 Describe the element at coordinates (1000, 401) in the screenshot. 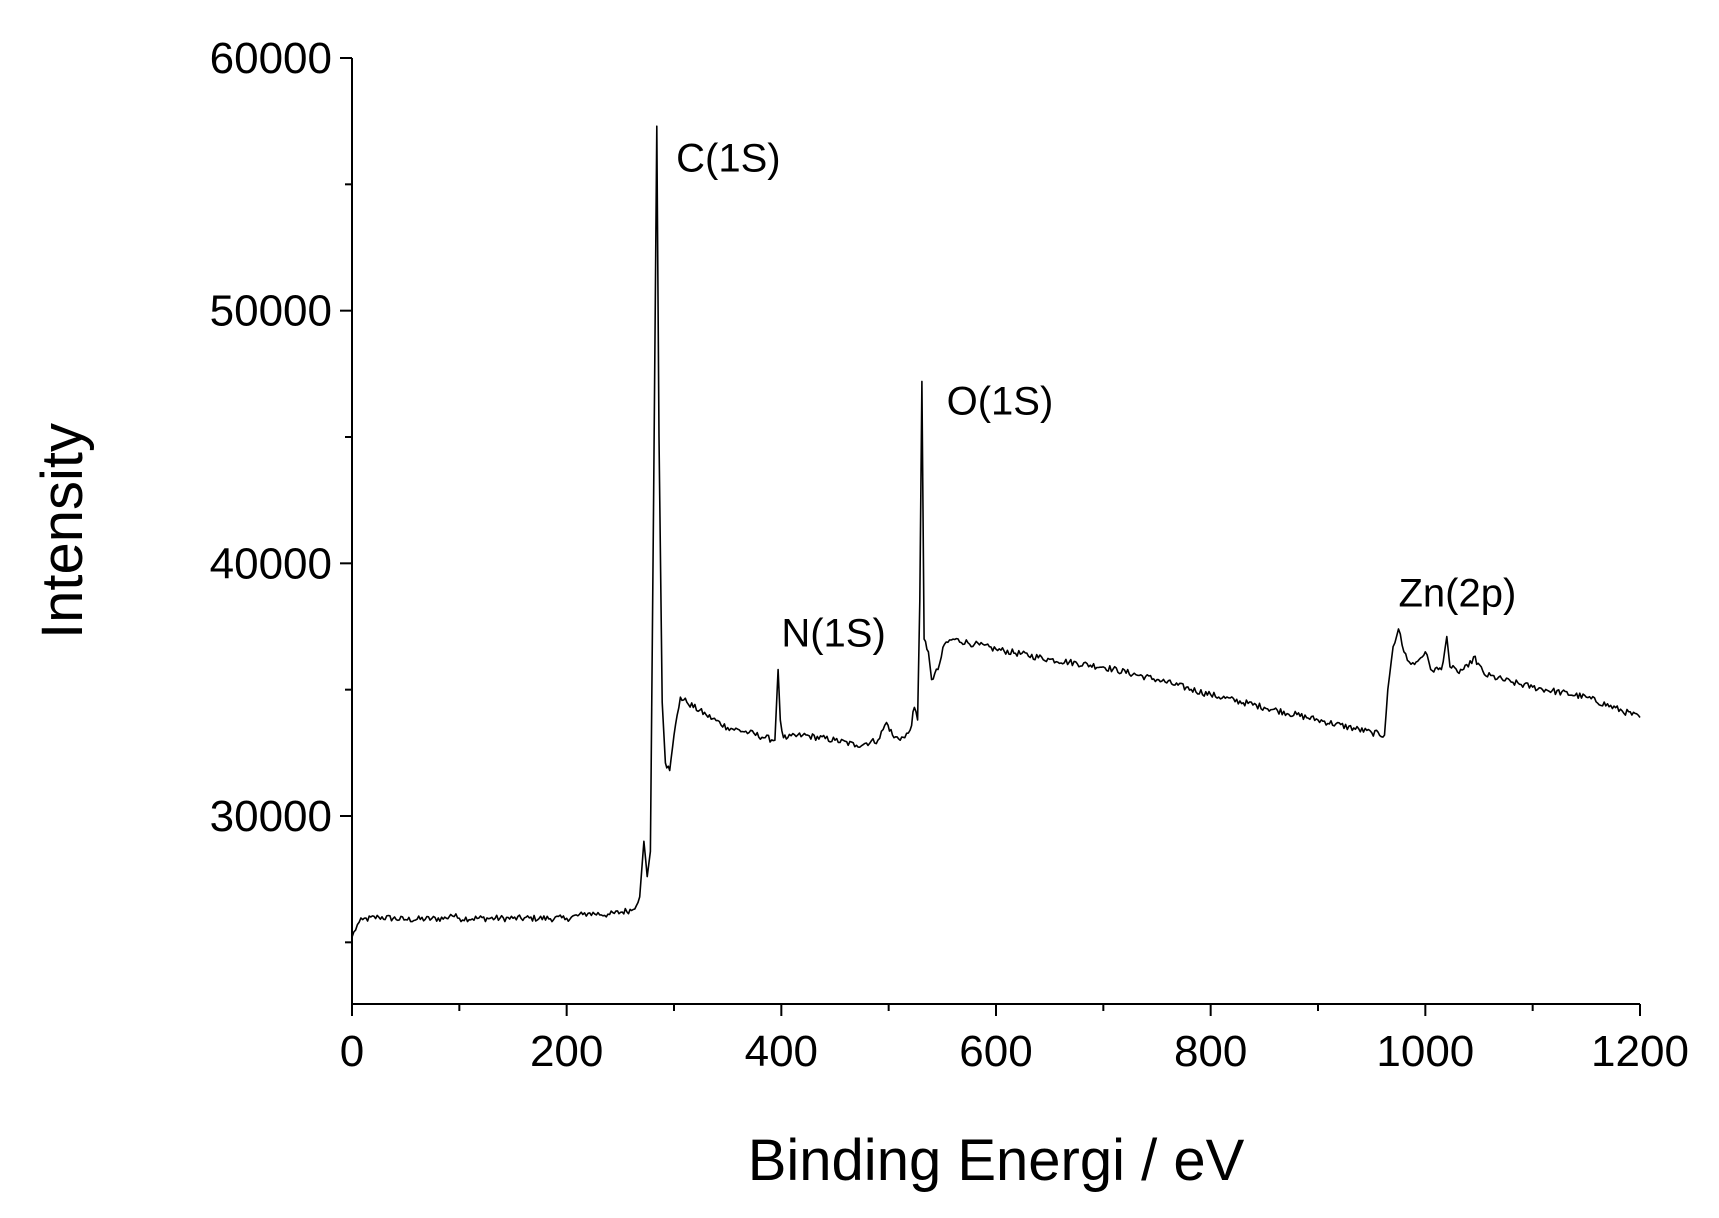

I see `peak-label: O(1S)` at that location.